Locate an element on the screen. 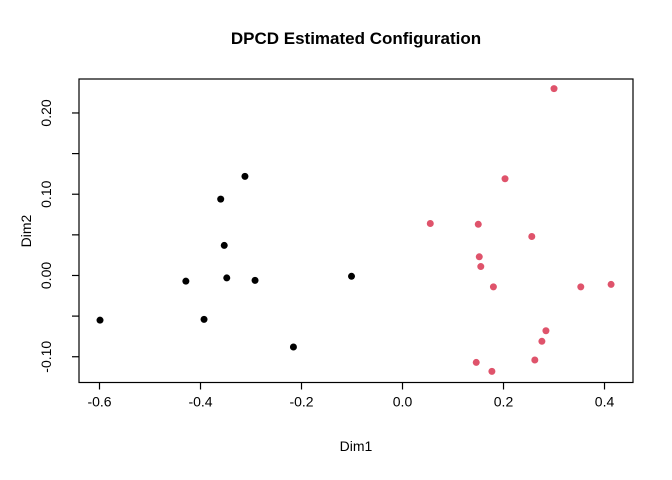 The image size is (672, 480). x-tick-label: 0.4 is located at coordinates (605, 402).